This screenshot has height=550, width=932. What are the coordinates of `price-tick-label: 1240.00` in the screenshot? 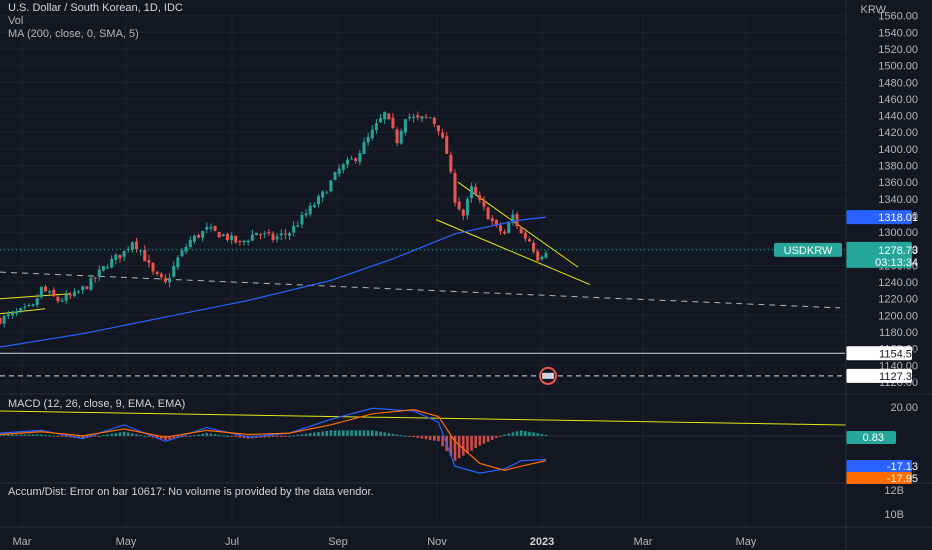 It's located at (898, 283).